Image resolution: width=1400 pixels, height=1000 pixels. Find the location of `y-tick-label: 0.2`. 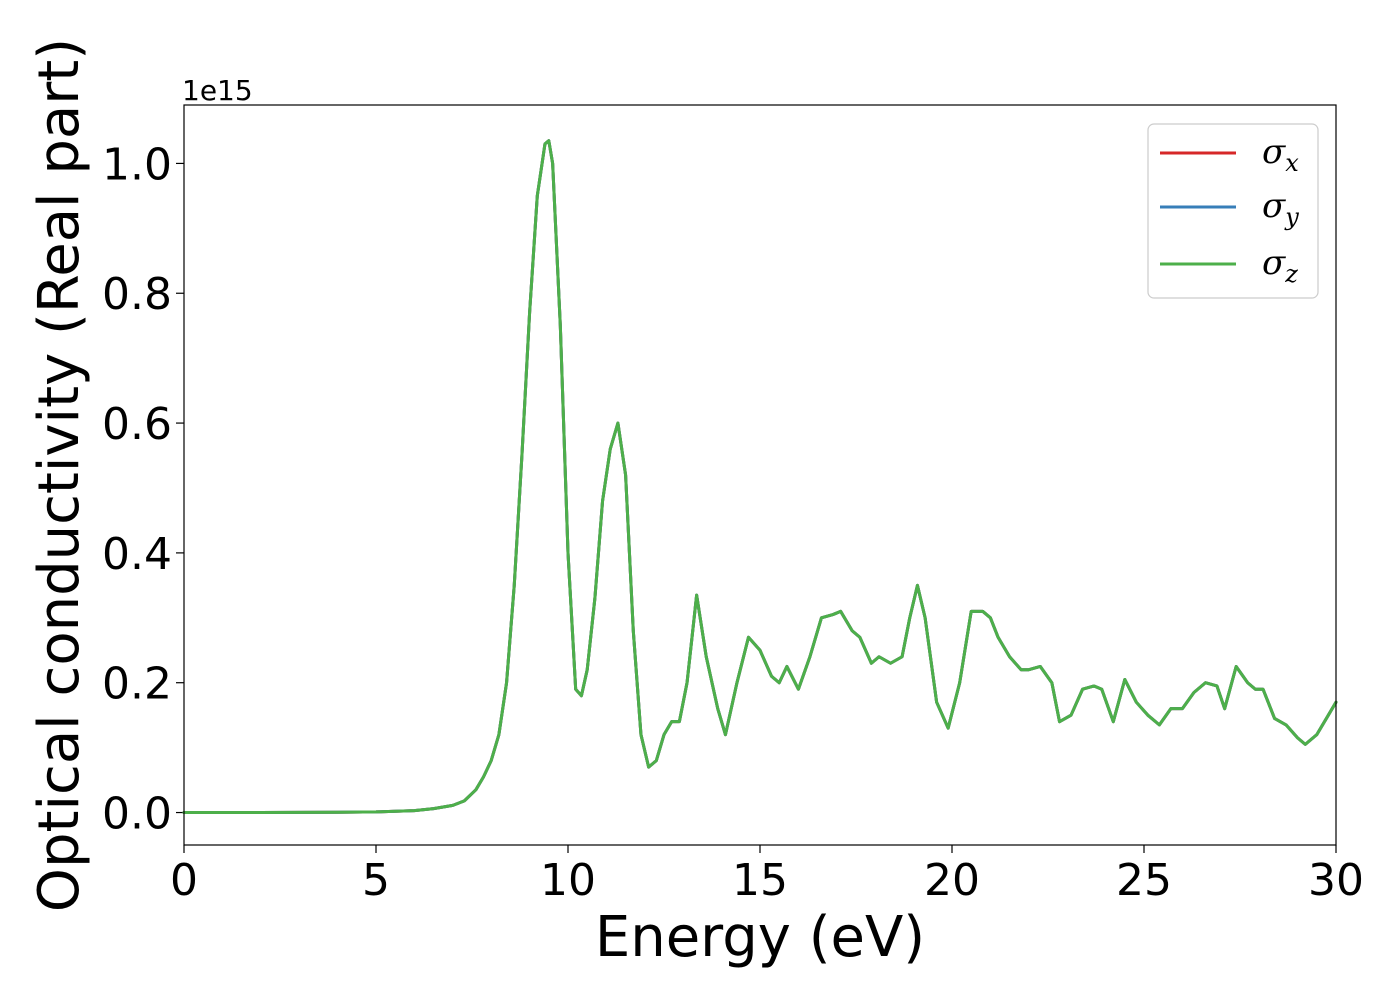

y-tick-label: 0.2 is located at coordinates (137, 684).